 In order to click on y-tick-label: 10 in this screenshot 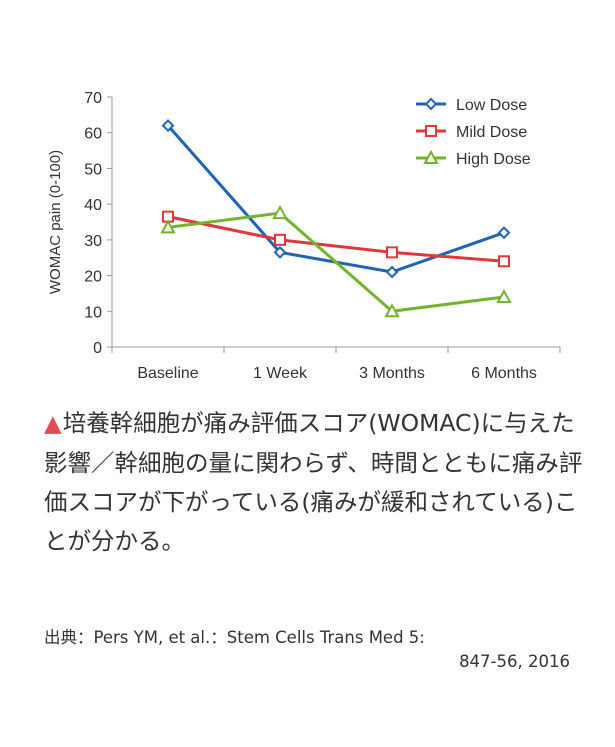, I will do `click(93, 312)`.